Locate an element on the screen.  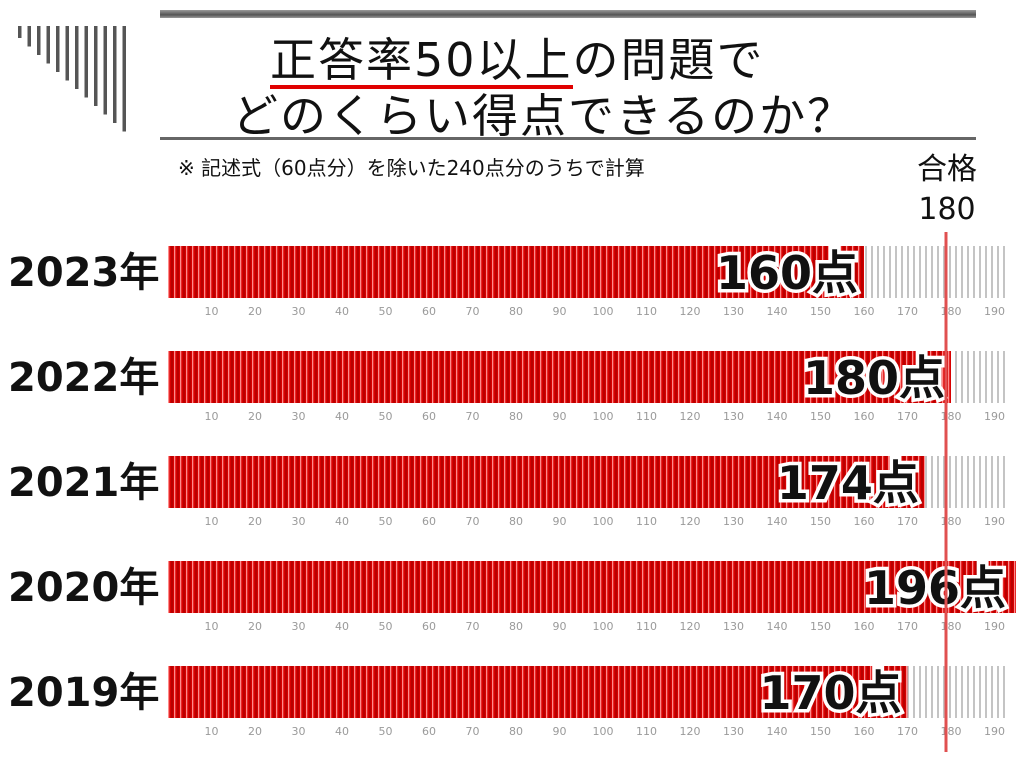
score-value-label: 196点 is located at coordinates (935, 588).